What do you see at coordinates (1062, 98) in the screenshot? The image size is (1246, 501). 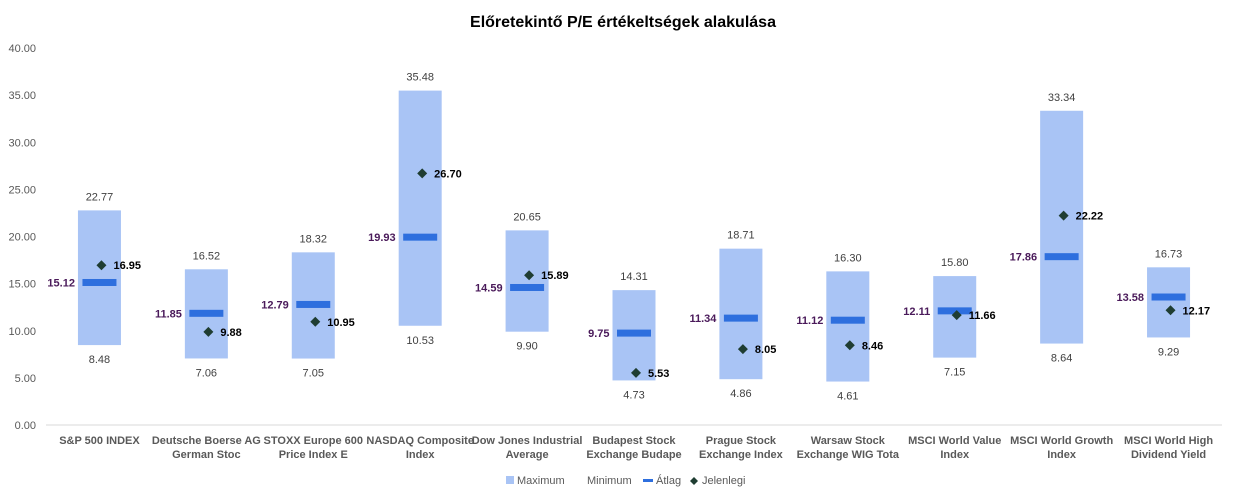 I see `max-label: 33.34` at bounding box center [1062, 98].